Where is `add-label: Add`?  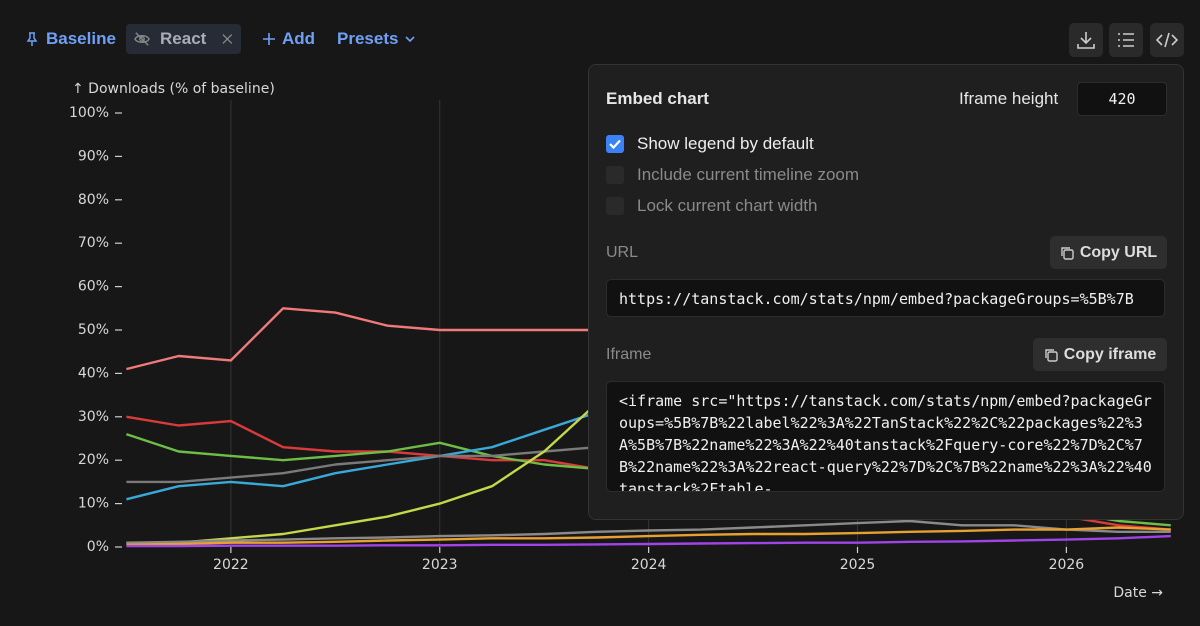 add-label: Add is located at coordinates (299, 38).